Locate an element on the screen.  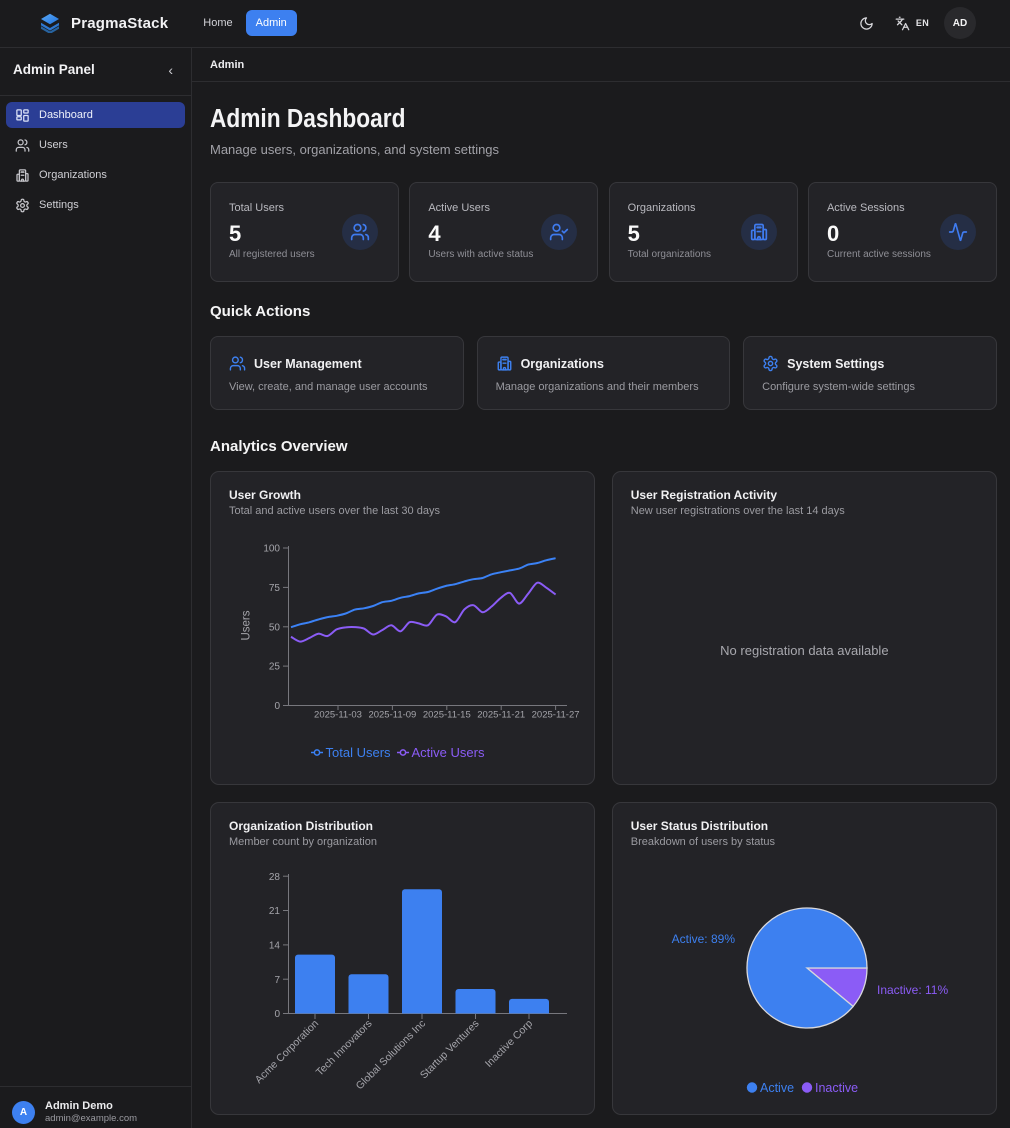
svg-text: Active: 89% is located at coordinates (703, 939).